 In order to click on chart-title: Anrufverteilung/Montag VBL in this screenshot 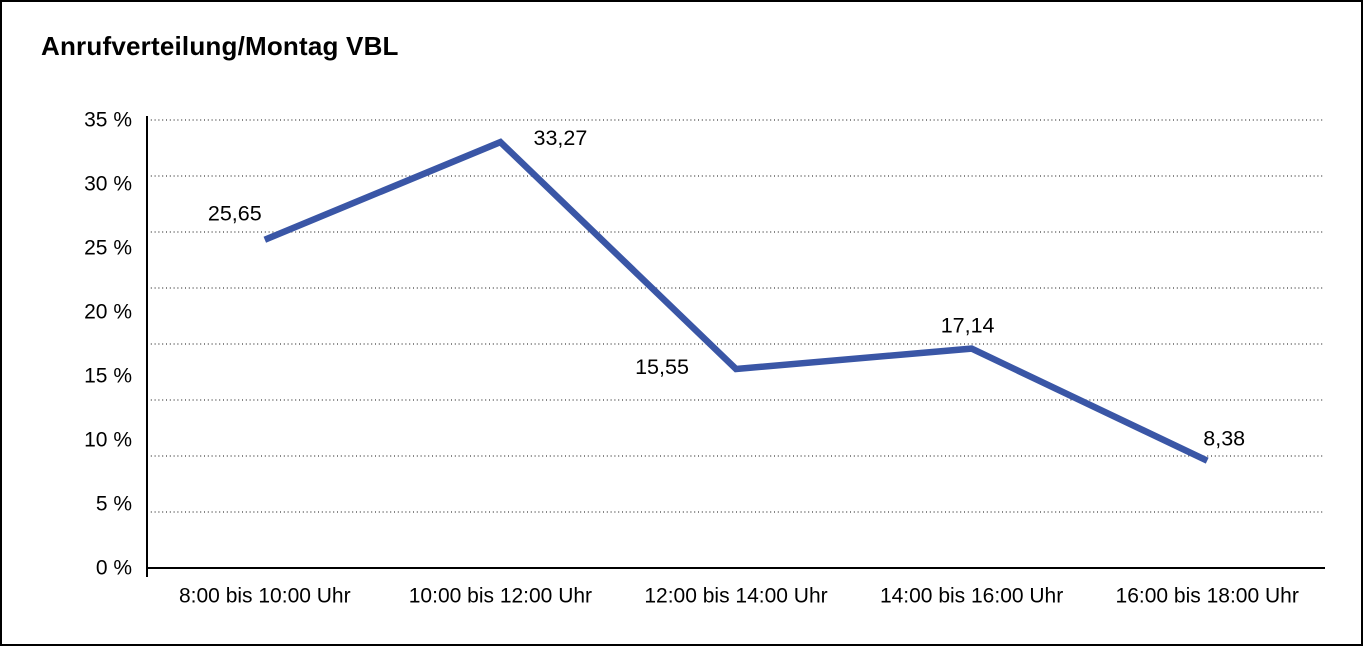, I will do `click(220, 46)`.